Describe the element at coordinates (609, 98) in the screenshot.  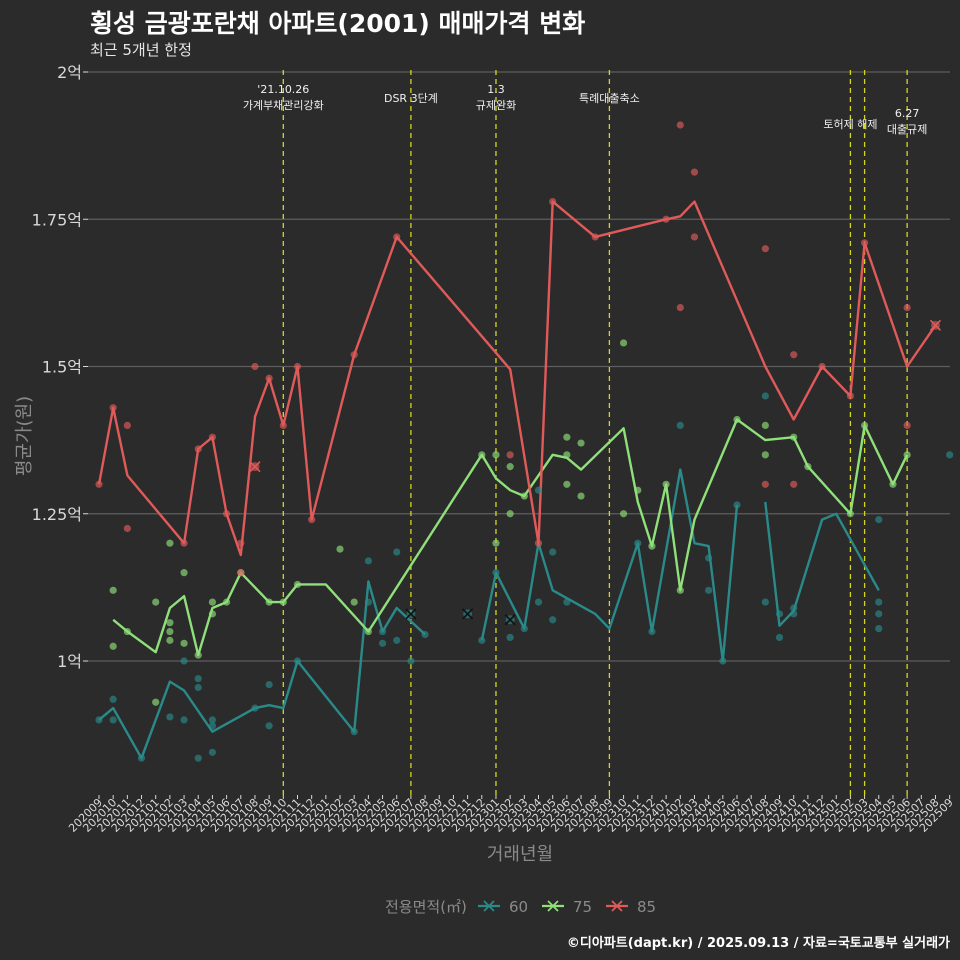
I see `event-label: 특례대출축소` at that location.